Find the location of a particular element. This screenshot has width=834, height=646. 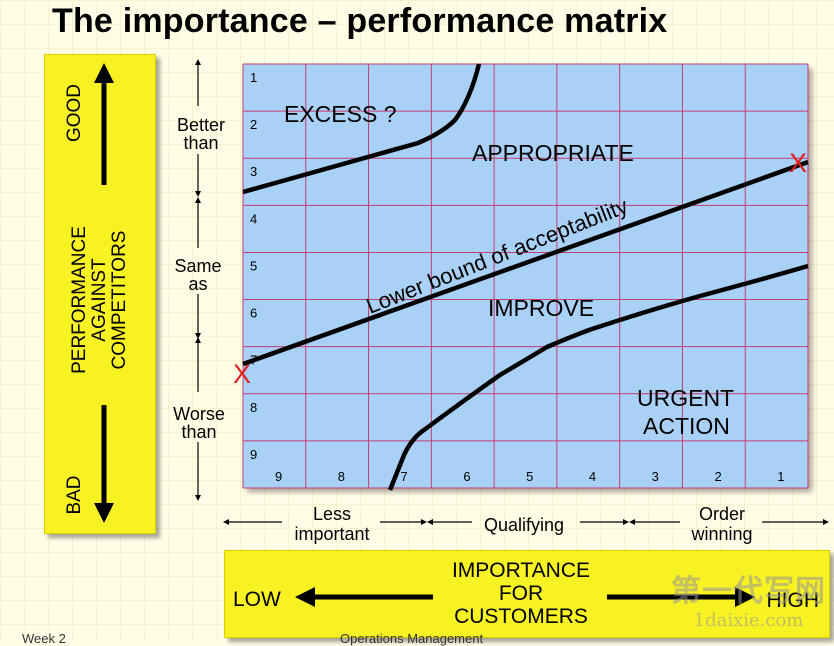

region-urgent-line1: URGENT is located at coordinates (685, 398).